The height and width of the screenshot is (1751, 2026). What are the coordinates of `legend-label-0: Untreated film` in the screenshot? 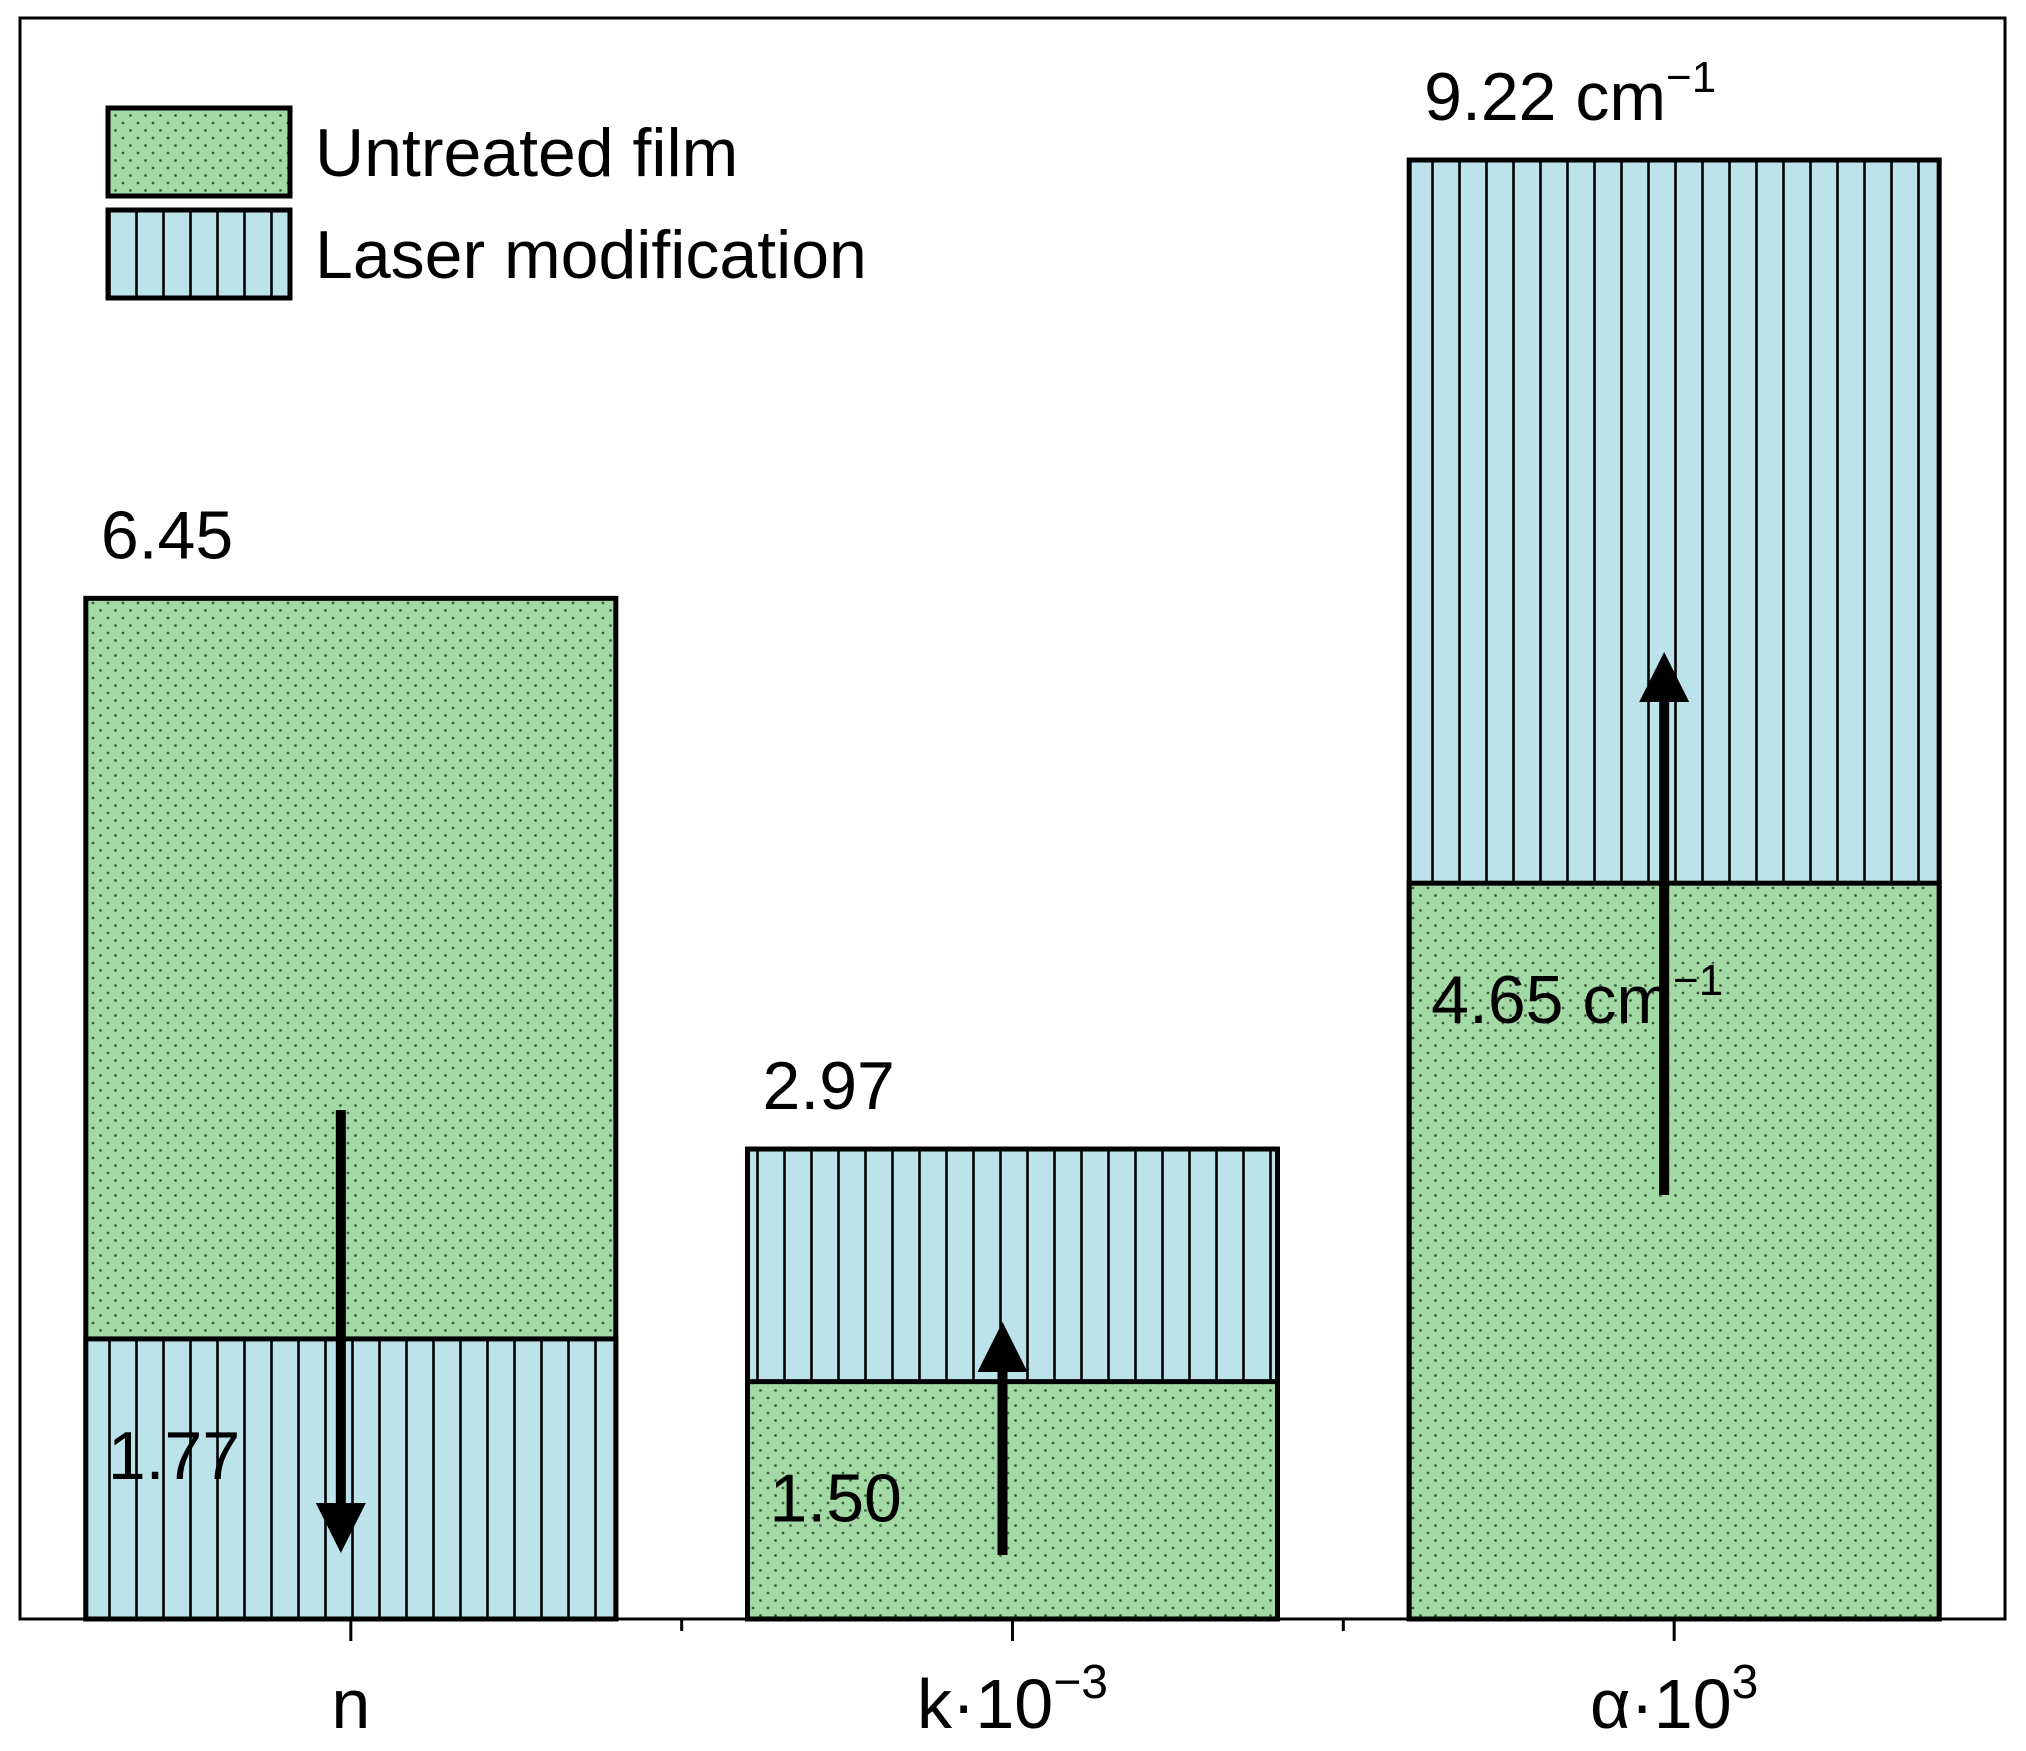 It's located at (526, 153).